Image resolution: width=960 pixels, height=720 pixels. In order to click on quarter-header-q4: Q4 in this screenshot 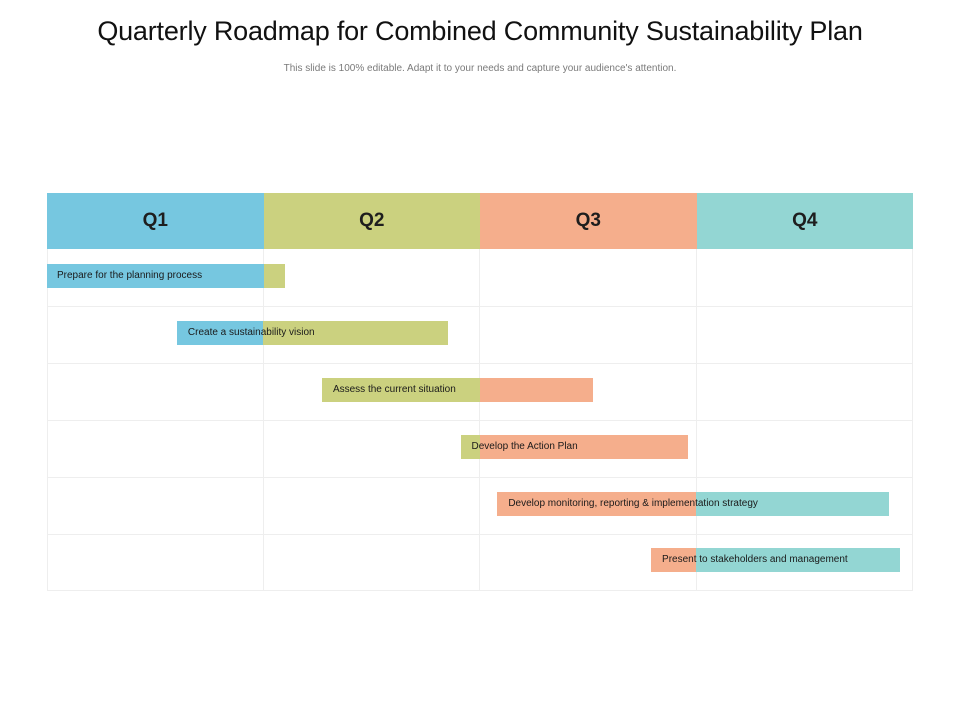, I will do `click(804, 221)`.